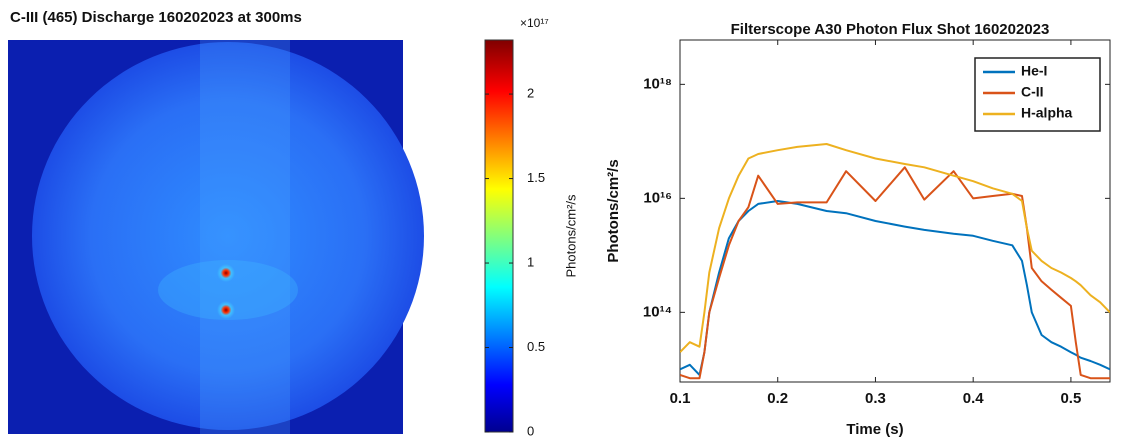  Describe the element at coordinates (536, 177) in the screenshot. I see `colorbar-tick-label: 1.5` at that location.